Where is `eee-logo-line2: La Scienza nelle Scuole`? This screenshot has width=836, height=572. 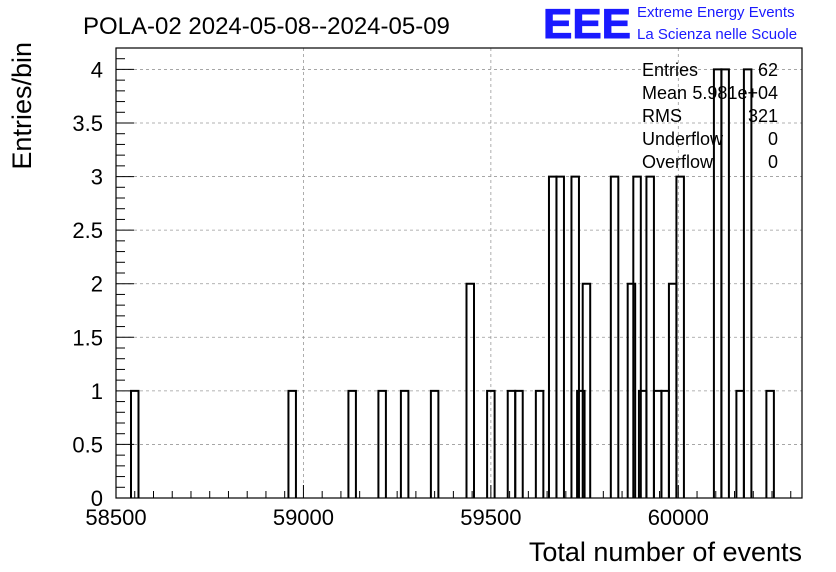
eee-logo-line2: La Scienza nelle Scuole is located at coordinates (717, 34).